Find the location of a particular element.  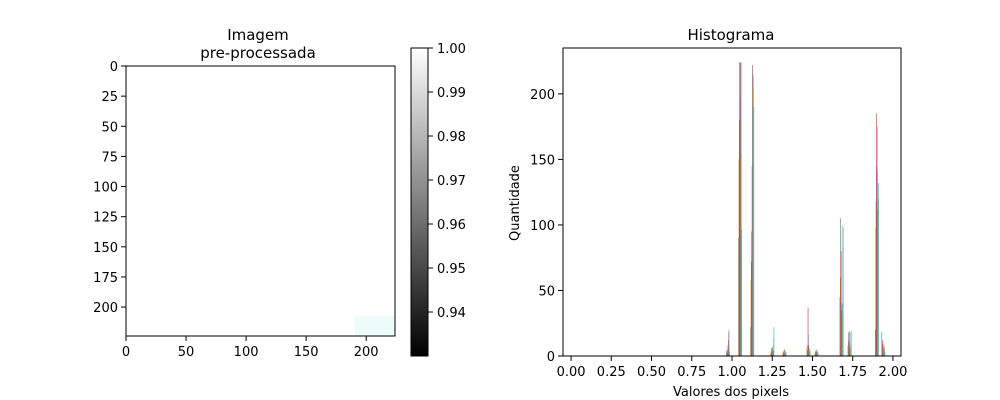

colorbar-tick-label: 0.95 is located at coordinates (451, 269).